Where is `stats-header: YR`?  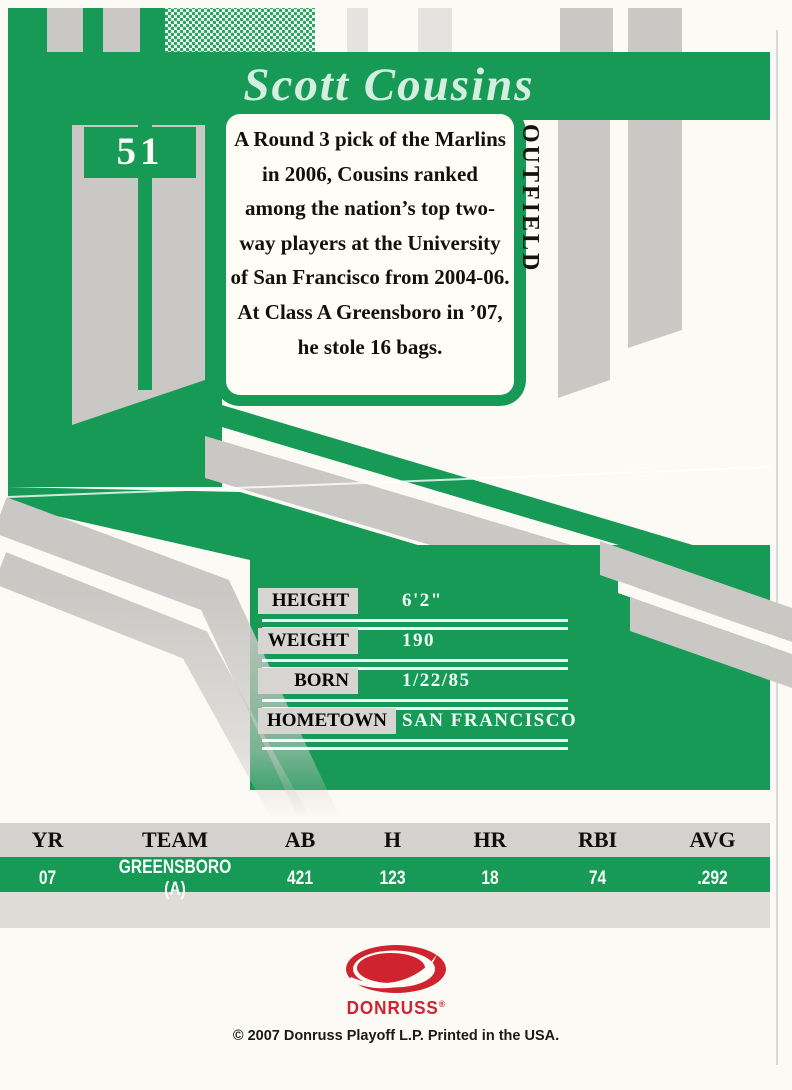
stats-header: YR is located at coordinates (47, 839).